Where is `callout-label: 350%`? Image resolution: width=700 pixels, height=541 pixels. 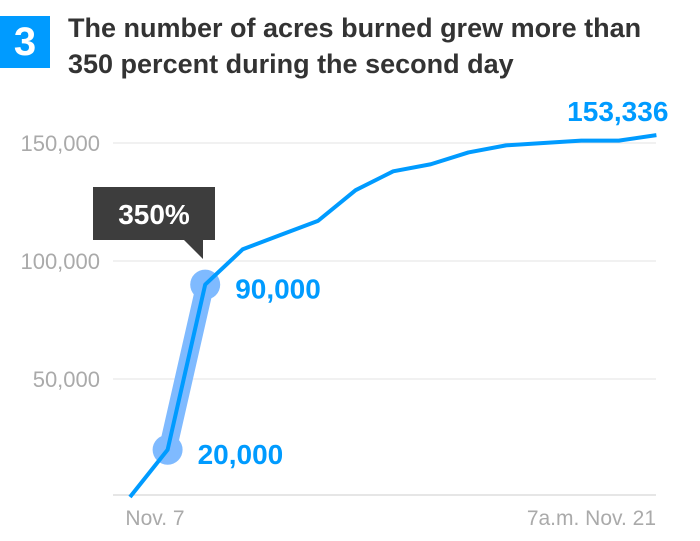
callout-label: 350% is located at coordinates (154, 214).